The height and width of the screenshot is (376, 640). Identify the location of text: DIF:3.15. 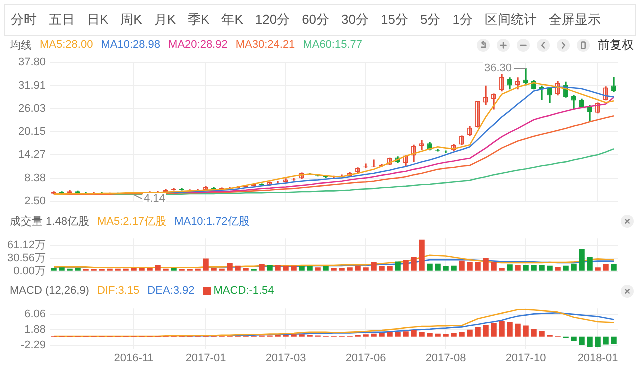
(118, 291).